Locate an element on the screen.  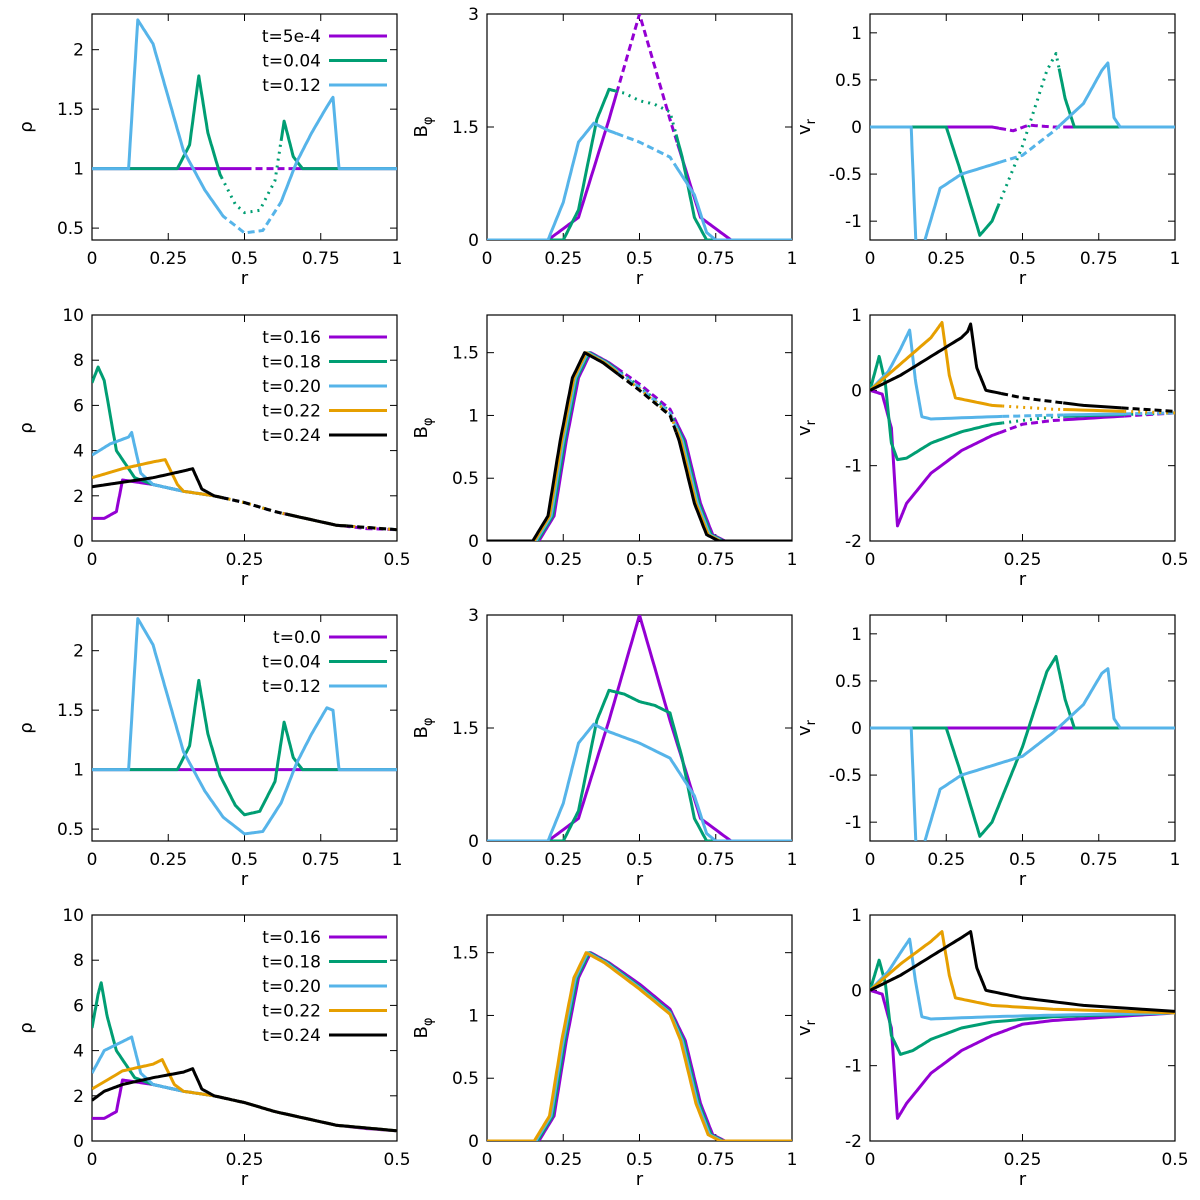
panel-r2c2: 0 0.25 0.5 0.75 1 -1 -0.5 0 0.5 1 r vr is located at coordinates (987, 752).